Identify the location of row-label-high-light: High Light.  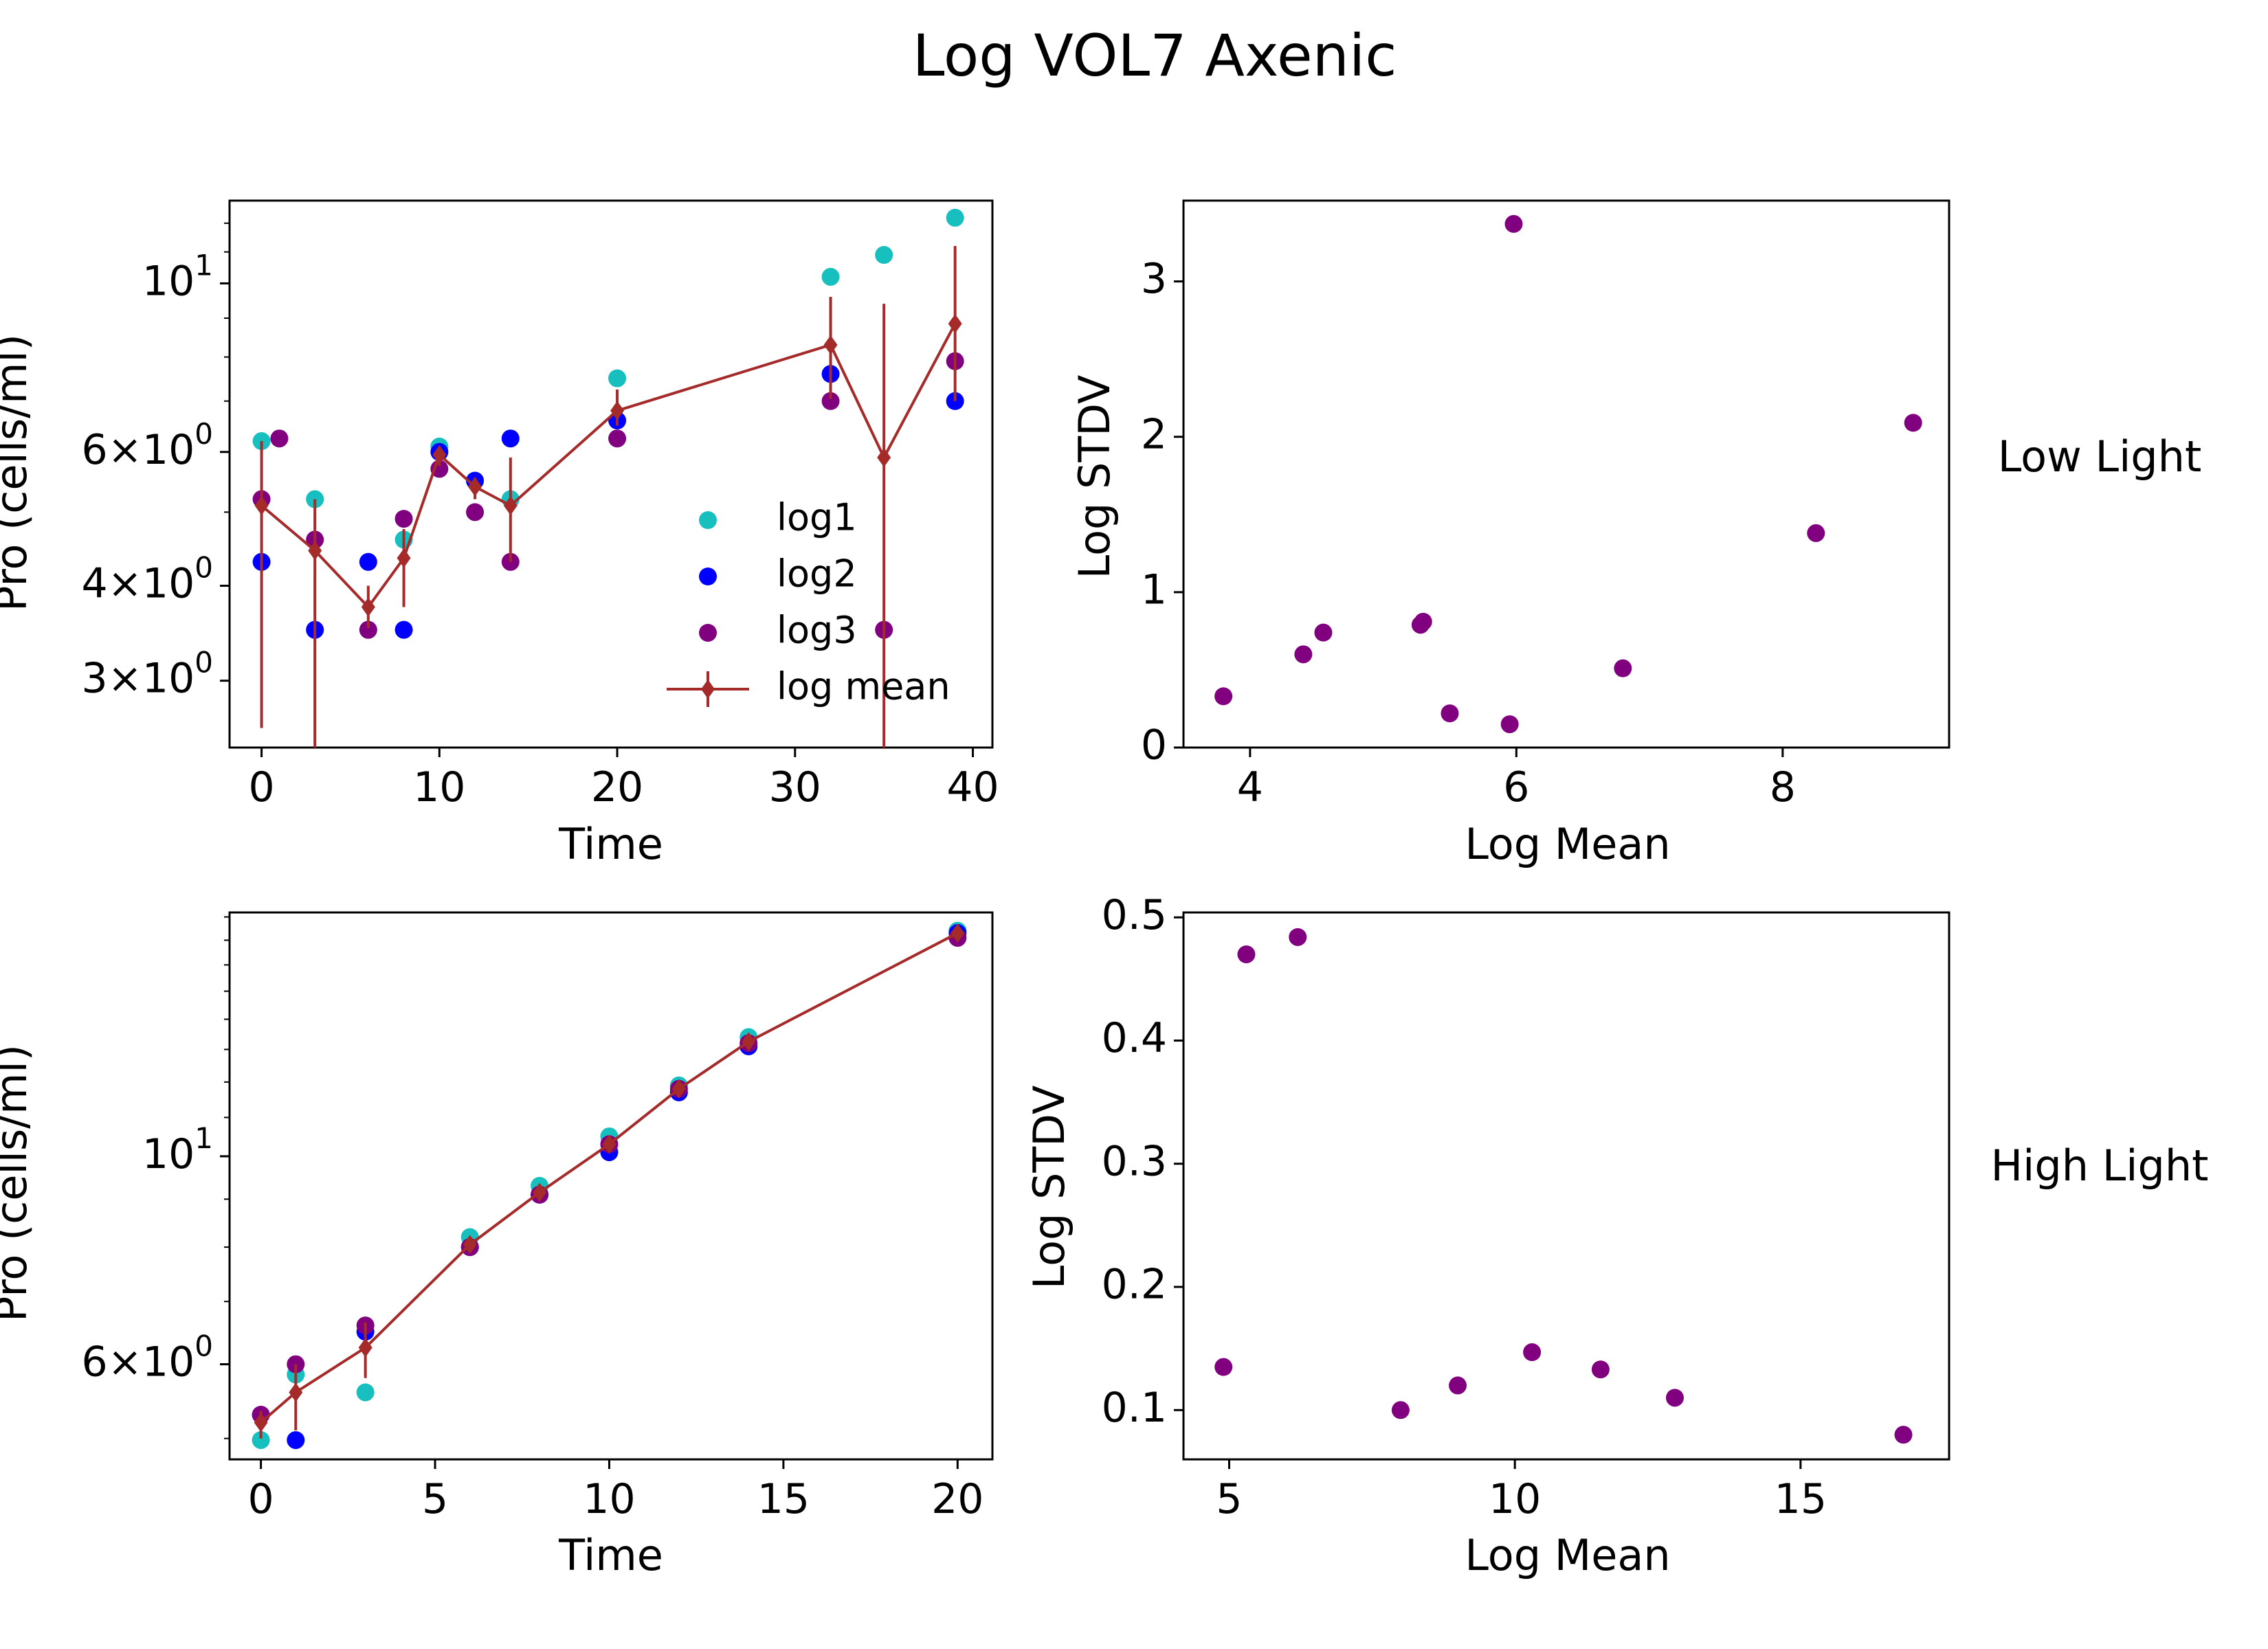
(2100, 1166).